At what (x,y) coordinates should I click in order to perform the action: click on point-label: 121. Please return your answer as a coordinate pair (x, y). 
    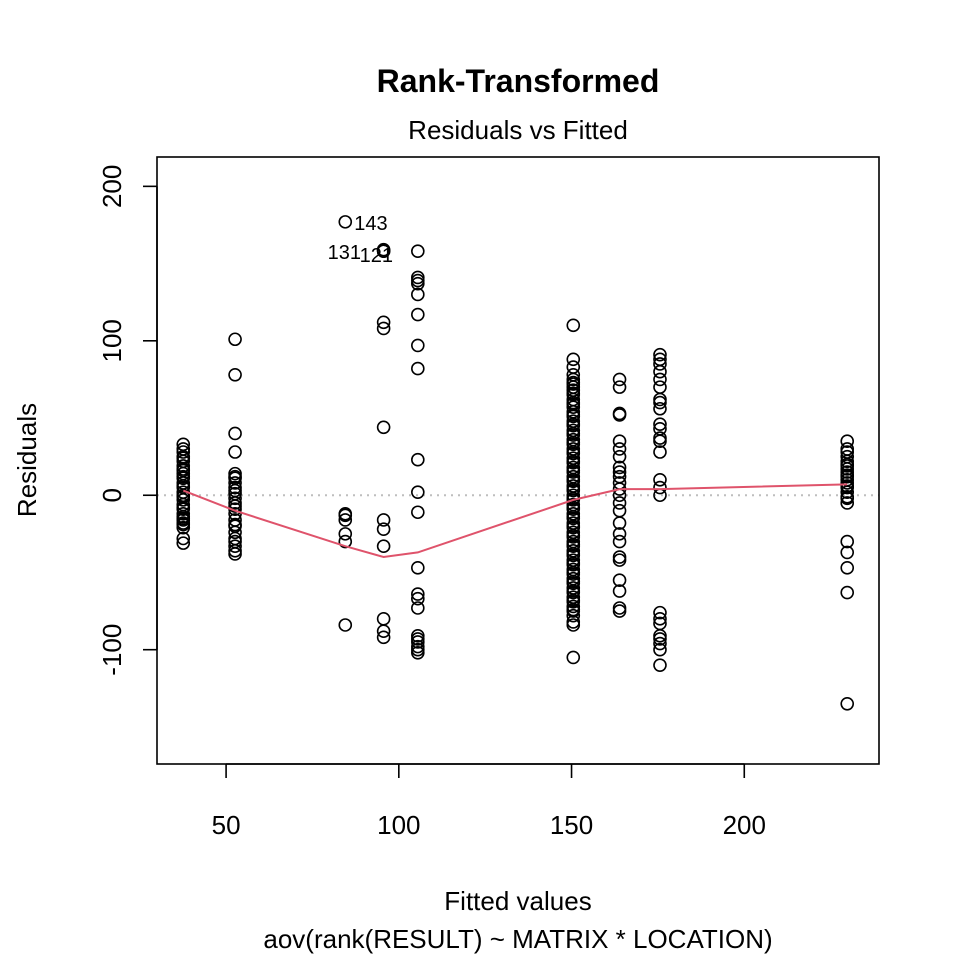
    Looking at the image, I should click on (376, 256).